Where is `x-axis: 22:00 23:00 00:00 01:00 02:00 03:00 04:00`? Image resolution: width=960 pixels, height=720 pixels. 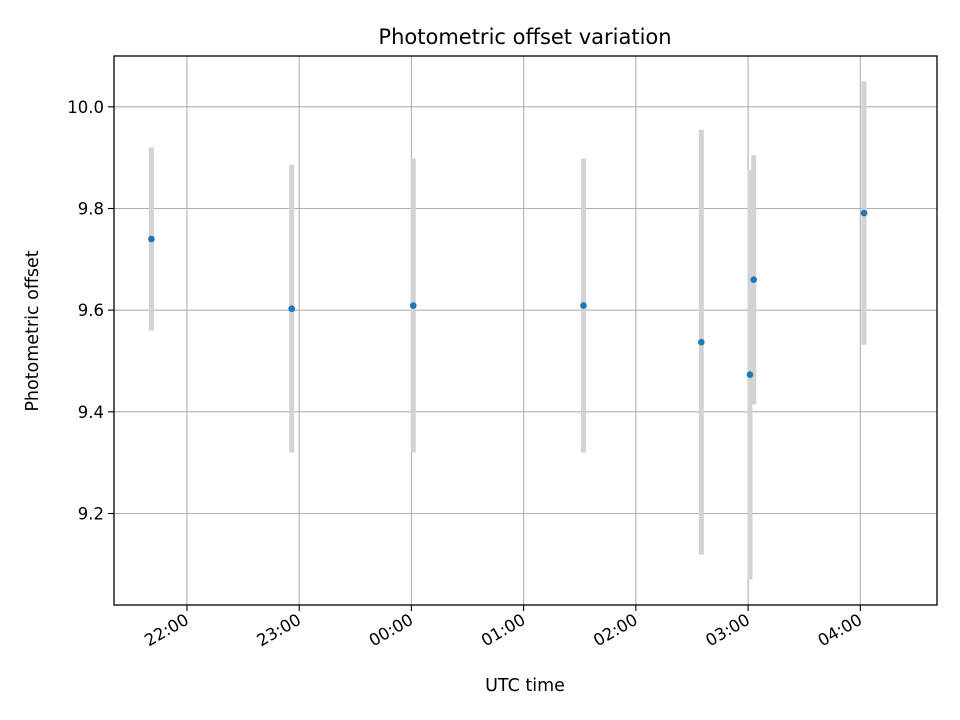 x-axis: 22:00 23:00 00:00 01:00 02:00 03:00 04:00 is located at coordinates (503, 627).